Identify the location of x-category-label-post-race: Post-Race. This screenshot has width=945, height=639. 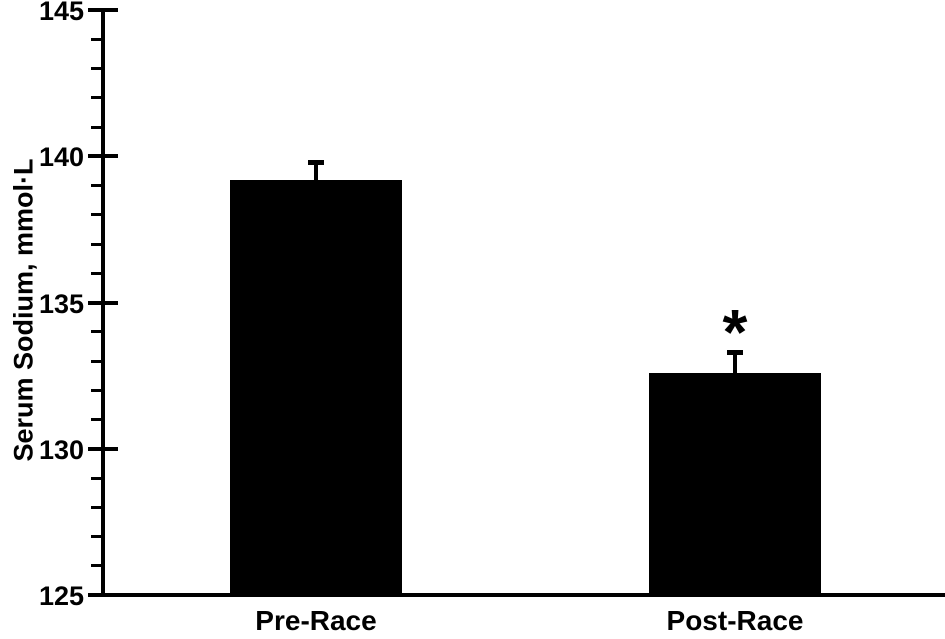
(735, 620).